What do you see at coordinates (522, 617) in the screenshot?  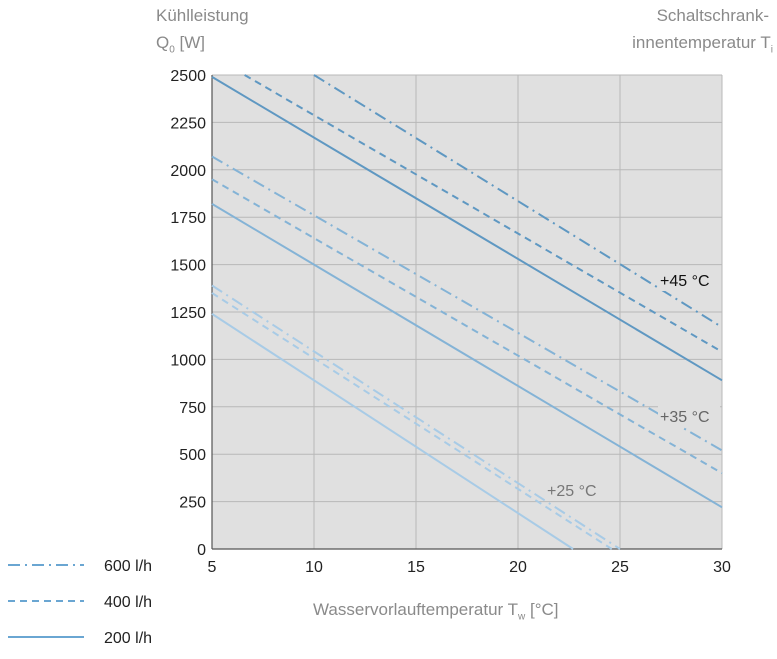 I see `x-axis-title-sub: w` at bounding box center [522, 617].